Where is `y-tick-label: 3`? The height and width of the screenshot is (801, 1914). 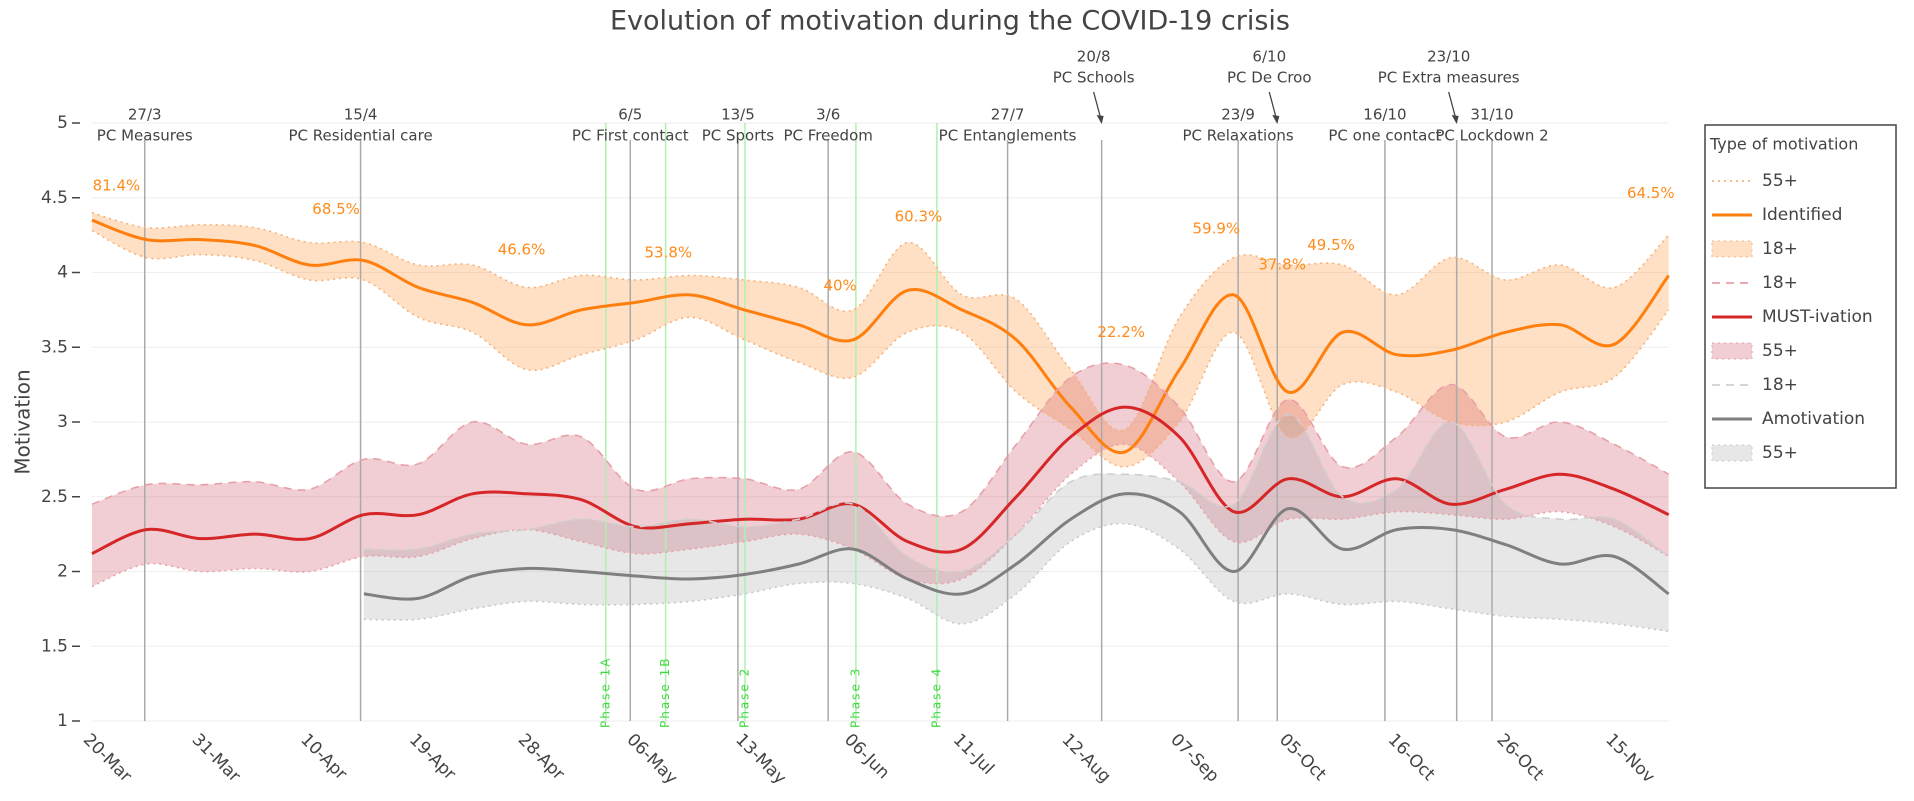 y-tick-label: 3 is located at coordinates (62, 422).